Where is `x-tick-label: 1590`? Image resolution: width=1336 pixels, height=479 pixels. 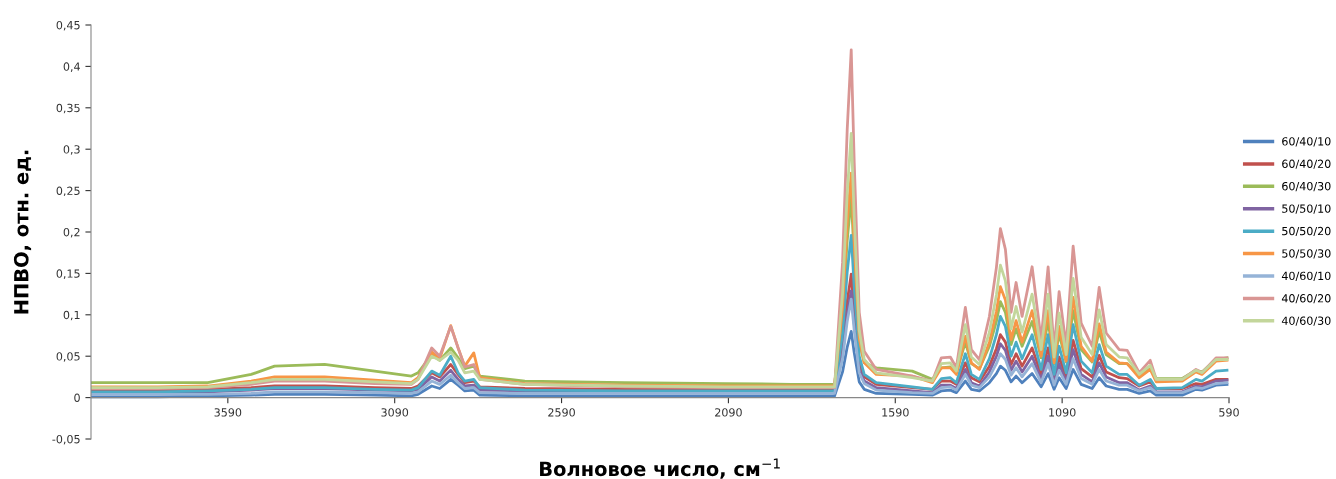 x-tick-label: 1590 is located at coordinates (895, 412).